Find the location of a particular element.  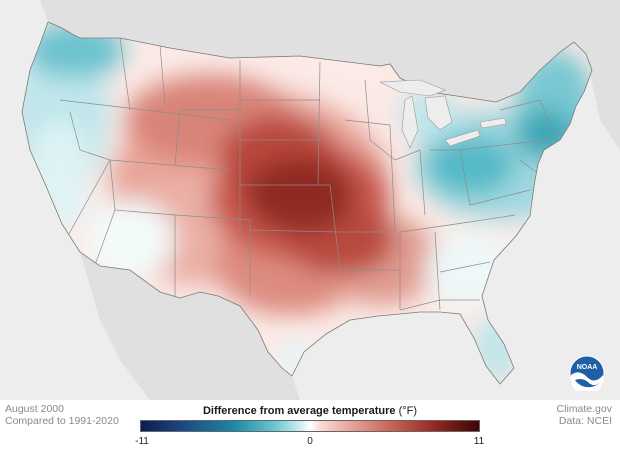

legend-title: Difference from average temperature (°F) is located at coordinates (310, 411).